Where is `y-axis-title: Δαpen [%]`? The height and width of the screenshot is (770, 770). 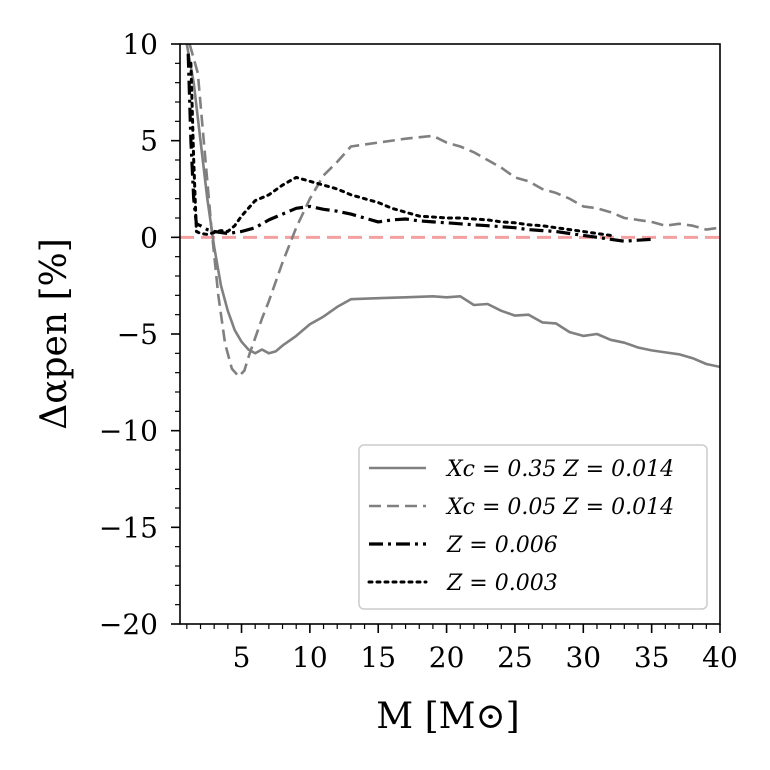
y-axis-title: Δαpen [%] is located at coordinates (54, 334).